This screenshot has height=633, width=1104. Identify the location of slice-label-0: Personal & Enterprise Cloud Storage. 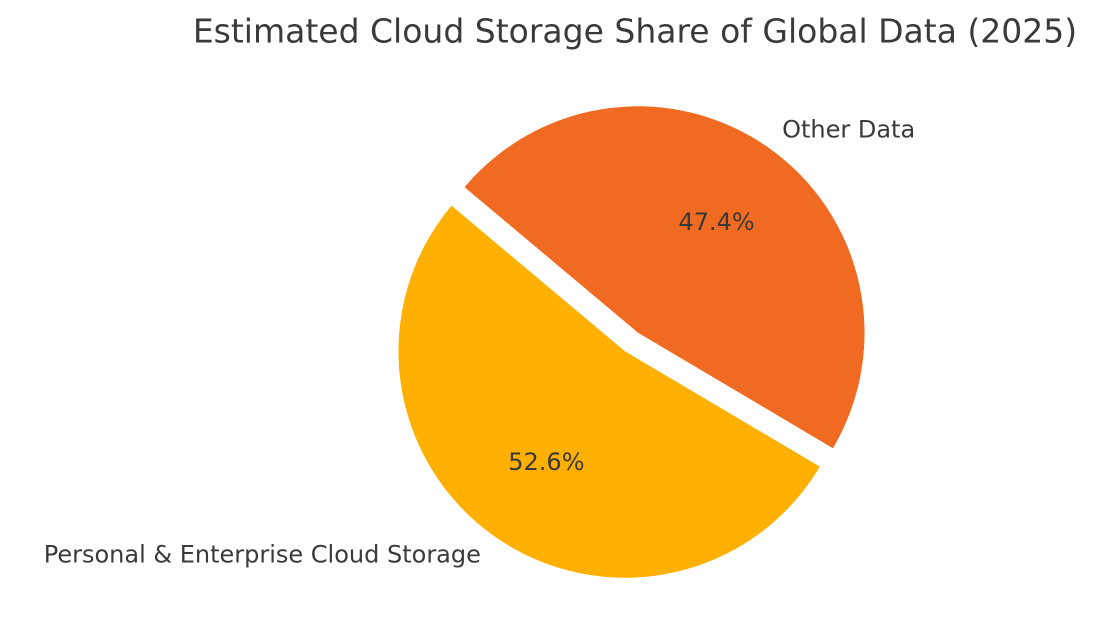
(262, 555).